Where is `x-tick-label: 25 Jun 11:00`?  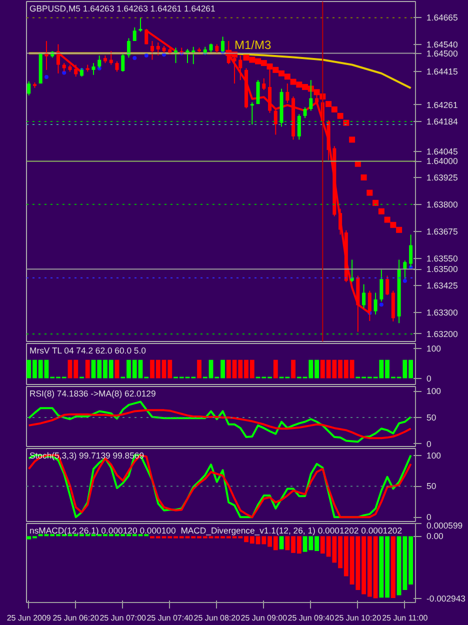
x-tick-label: 25 Jun 11:00 is located at coordinates (405, 618).